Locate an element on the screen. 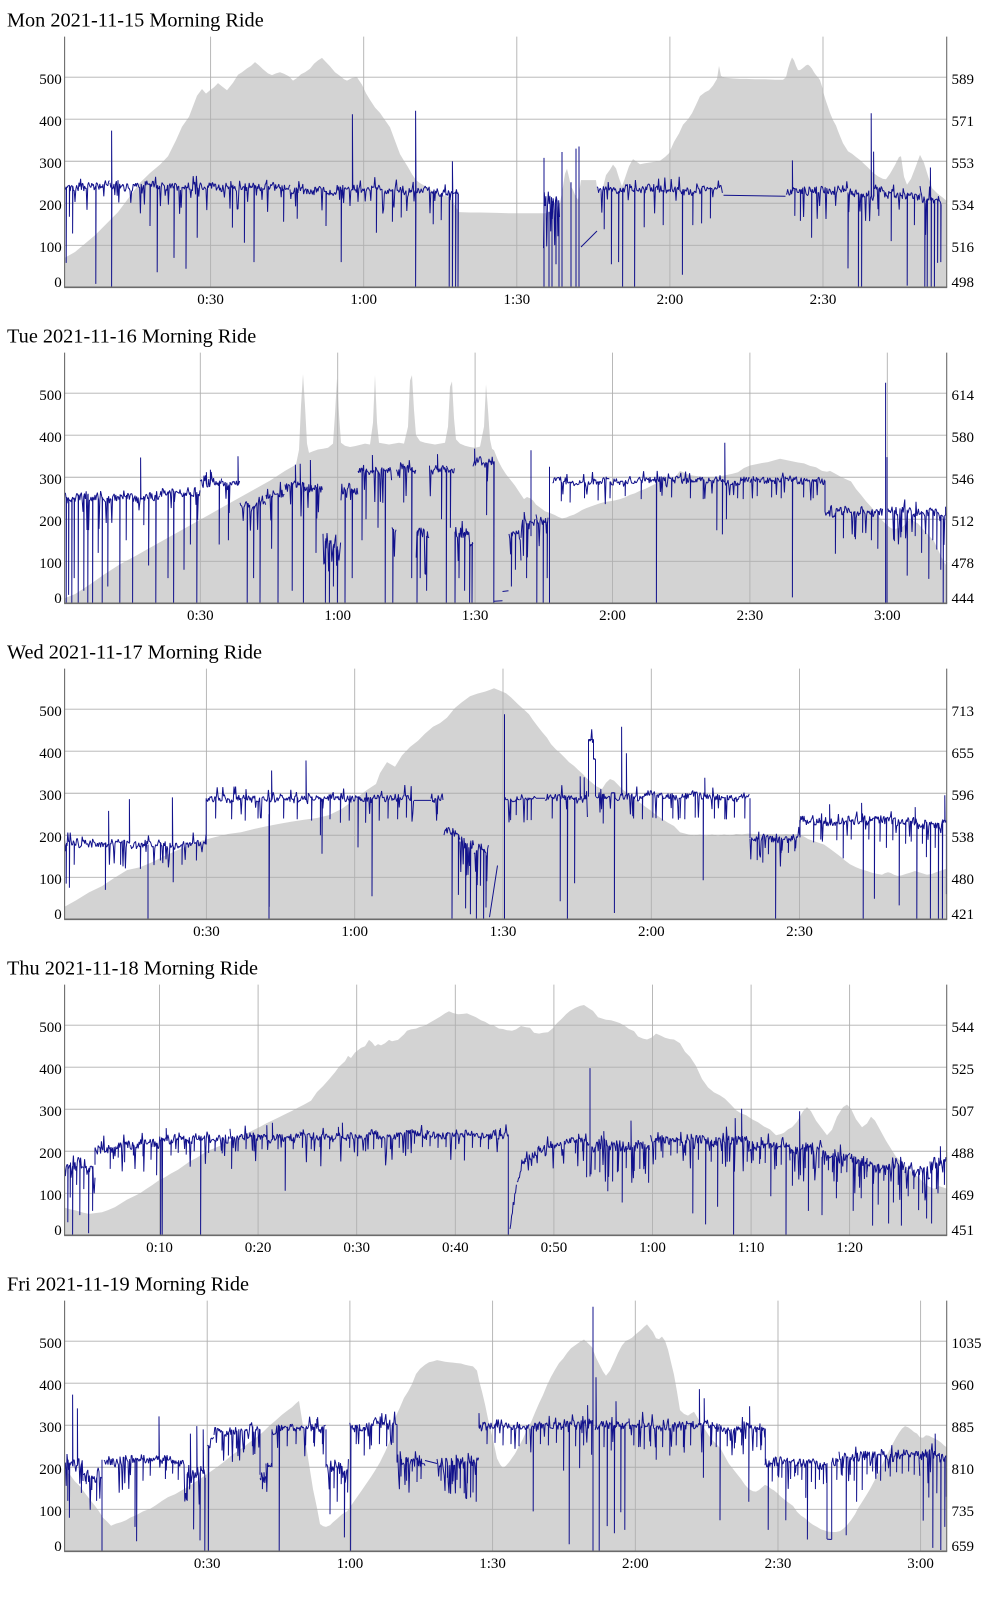 Image resolution: width=1000 pixels, height=1610 pixels. svg-text: 614 is located at coordinates (963, 396).